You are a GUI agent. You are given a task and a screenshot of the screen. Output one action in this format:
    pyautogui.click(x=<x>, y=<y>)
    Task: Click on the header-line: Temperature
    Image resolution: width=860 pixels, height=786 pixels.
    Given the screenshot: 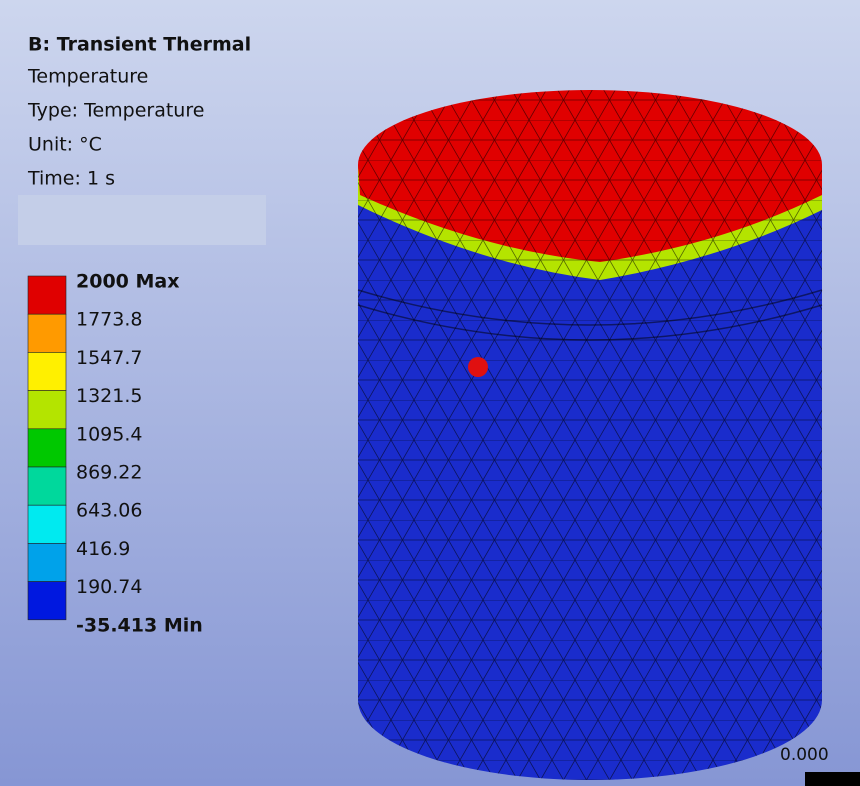 What is the action you would take?
    pyautogui.click(x=87, y=77)
    